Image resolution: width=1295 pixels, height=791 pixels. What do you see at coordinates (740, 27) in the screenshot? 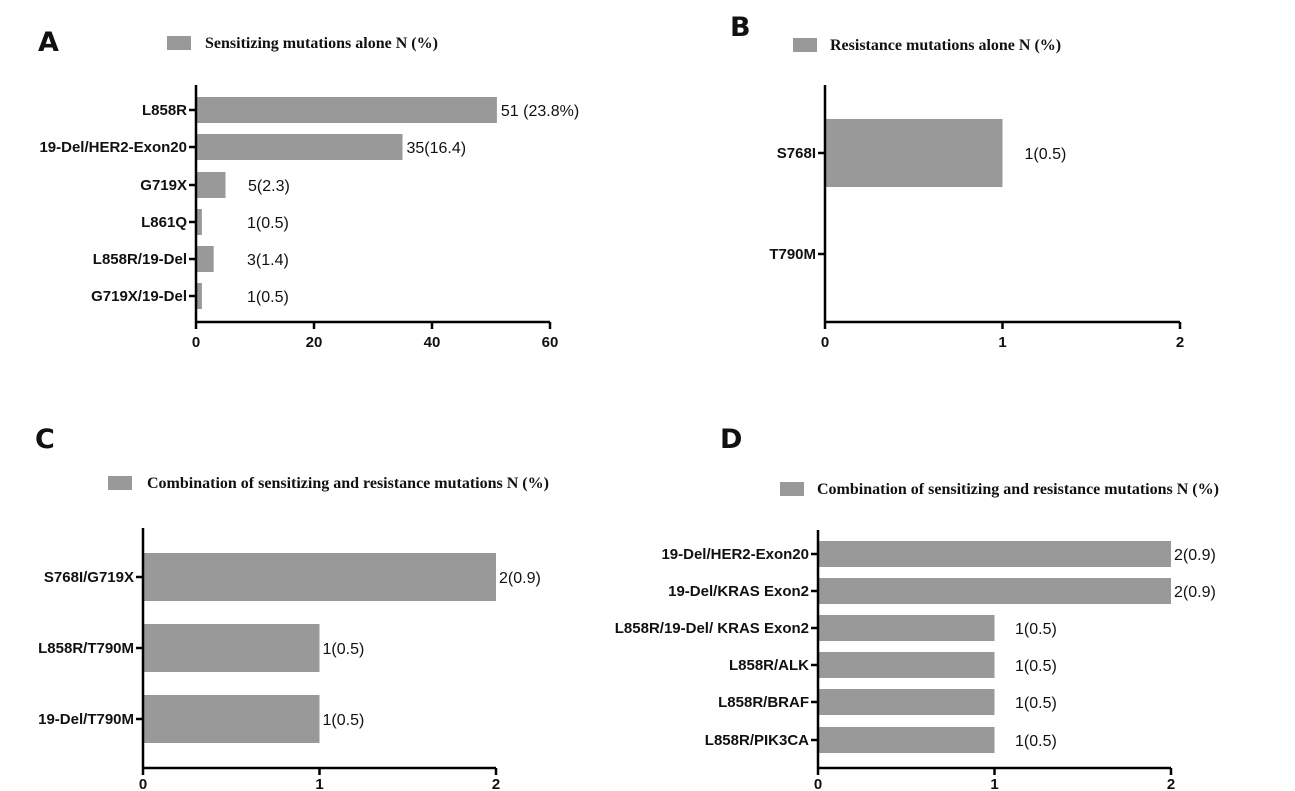
I see `panel-letter: B` at bounding box center [740, 27].